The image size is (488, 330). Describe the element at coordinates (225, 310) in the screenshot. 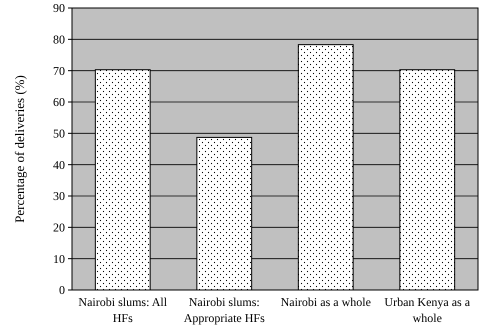

I see `x-tick-label: Nairobi slums: Appropriate HFs` at that location.